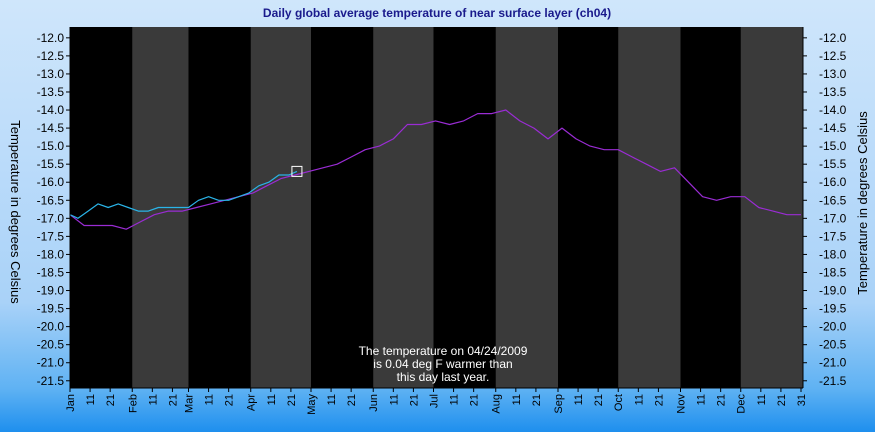  What do you see at coordinates (833, 110) in the screenshot?
I see `y-tick-label-right: -14.0` at bounding box center [833, 110].